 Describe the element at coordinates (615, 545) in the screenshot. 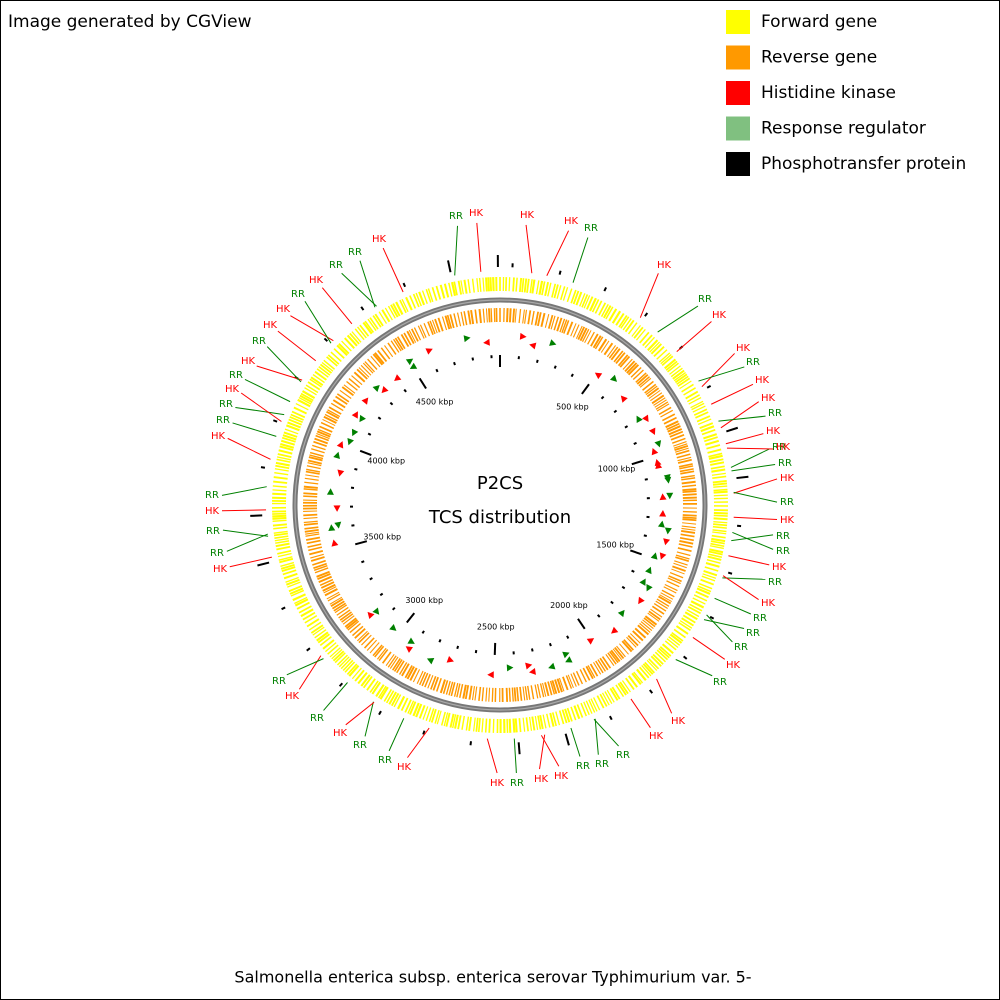

I see `ruler-label: 1500 kbp` at that location.